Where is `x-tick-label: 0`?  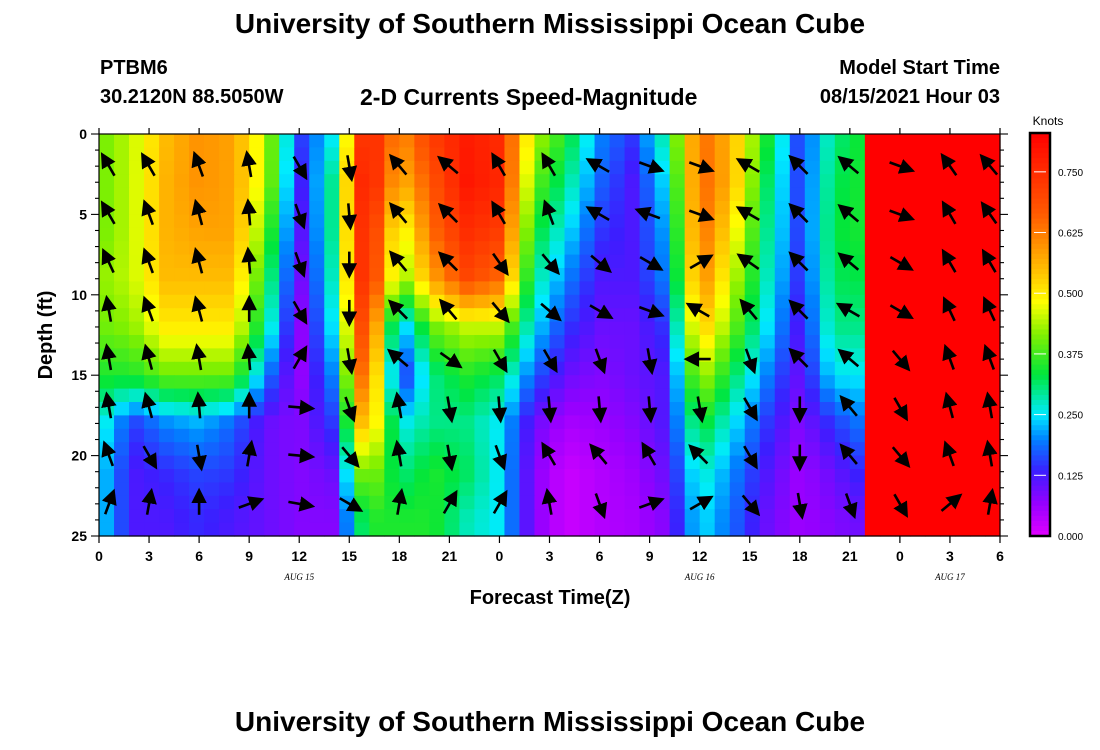
x-tick-label: 0 is located at coordinates (99, 556).